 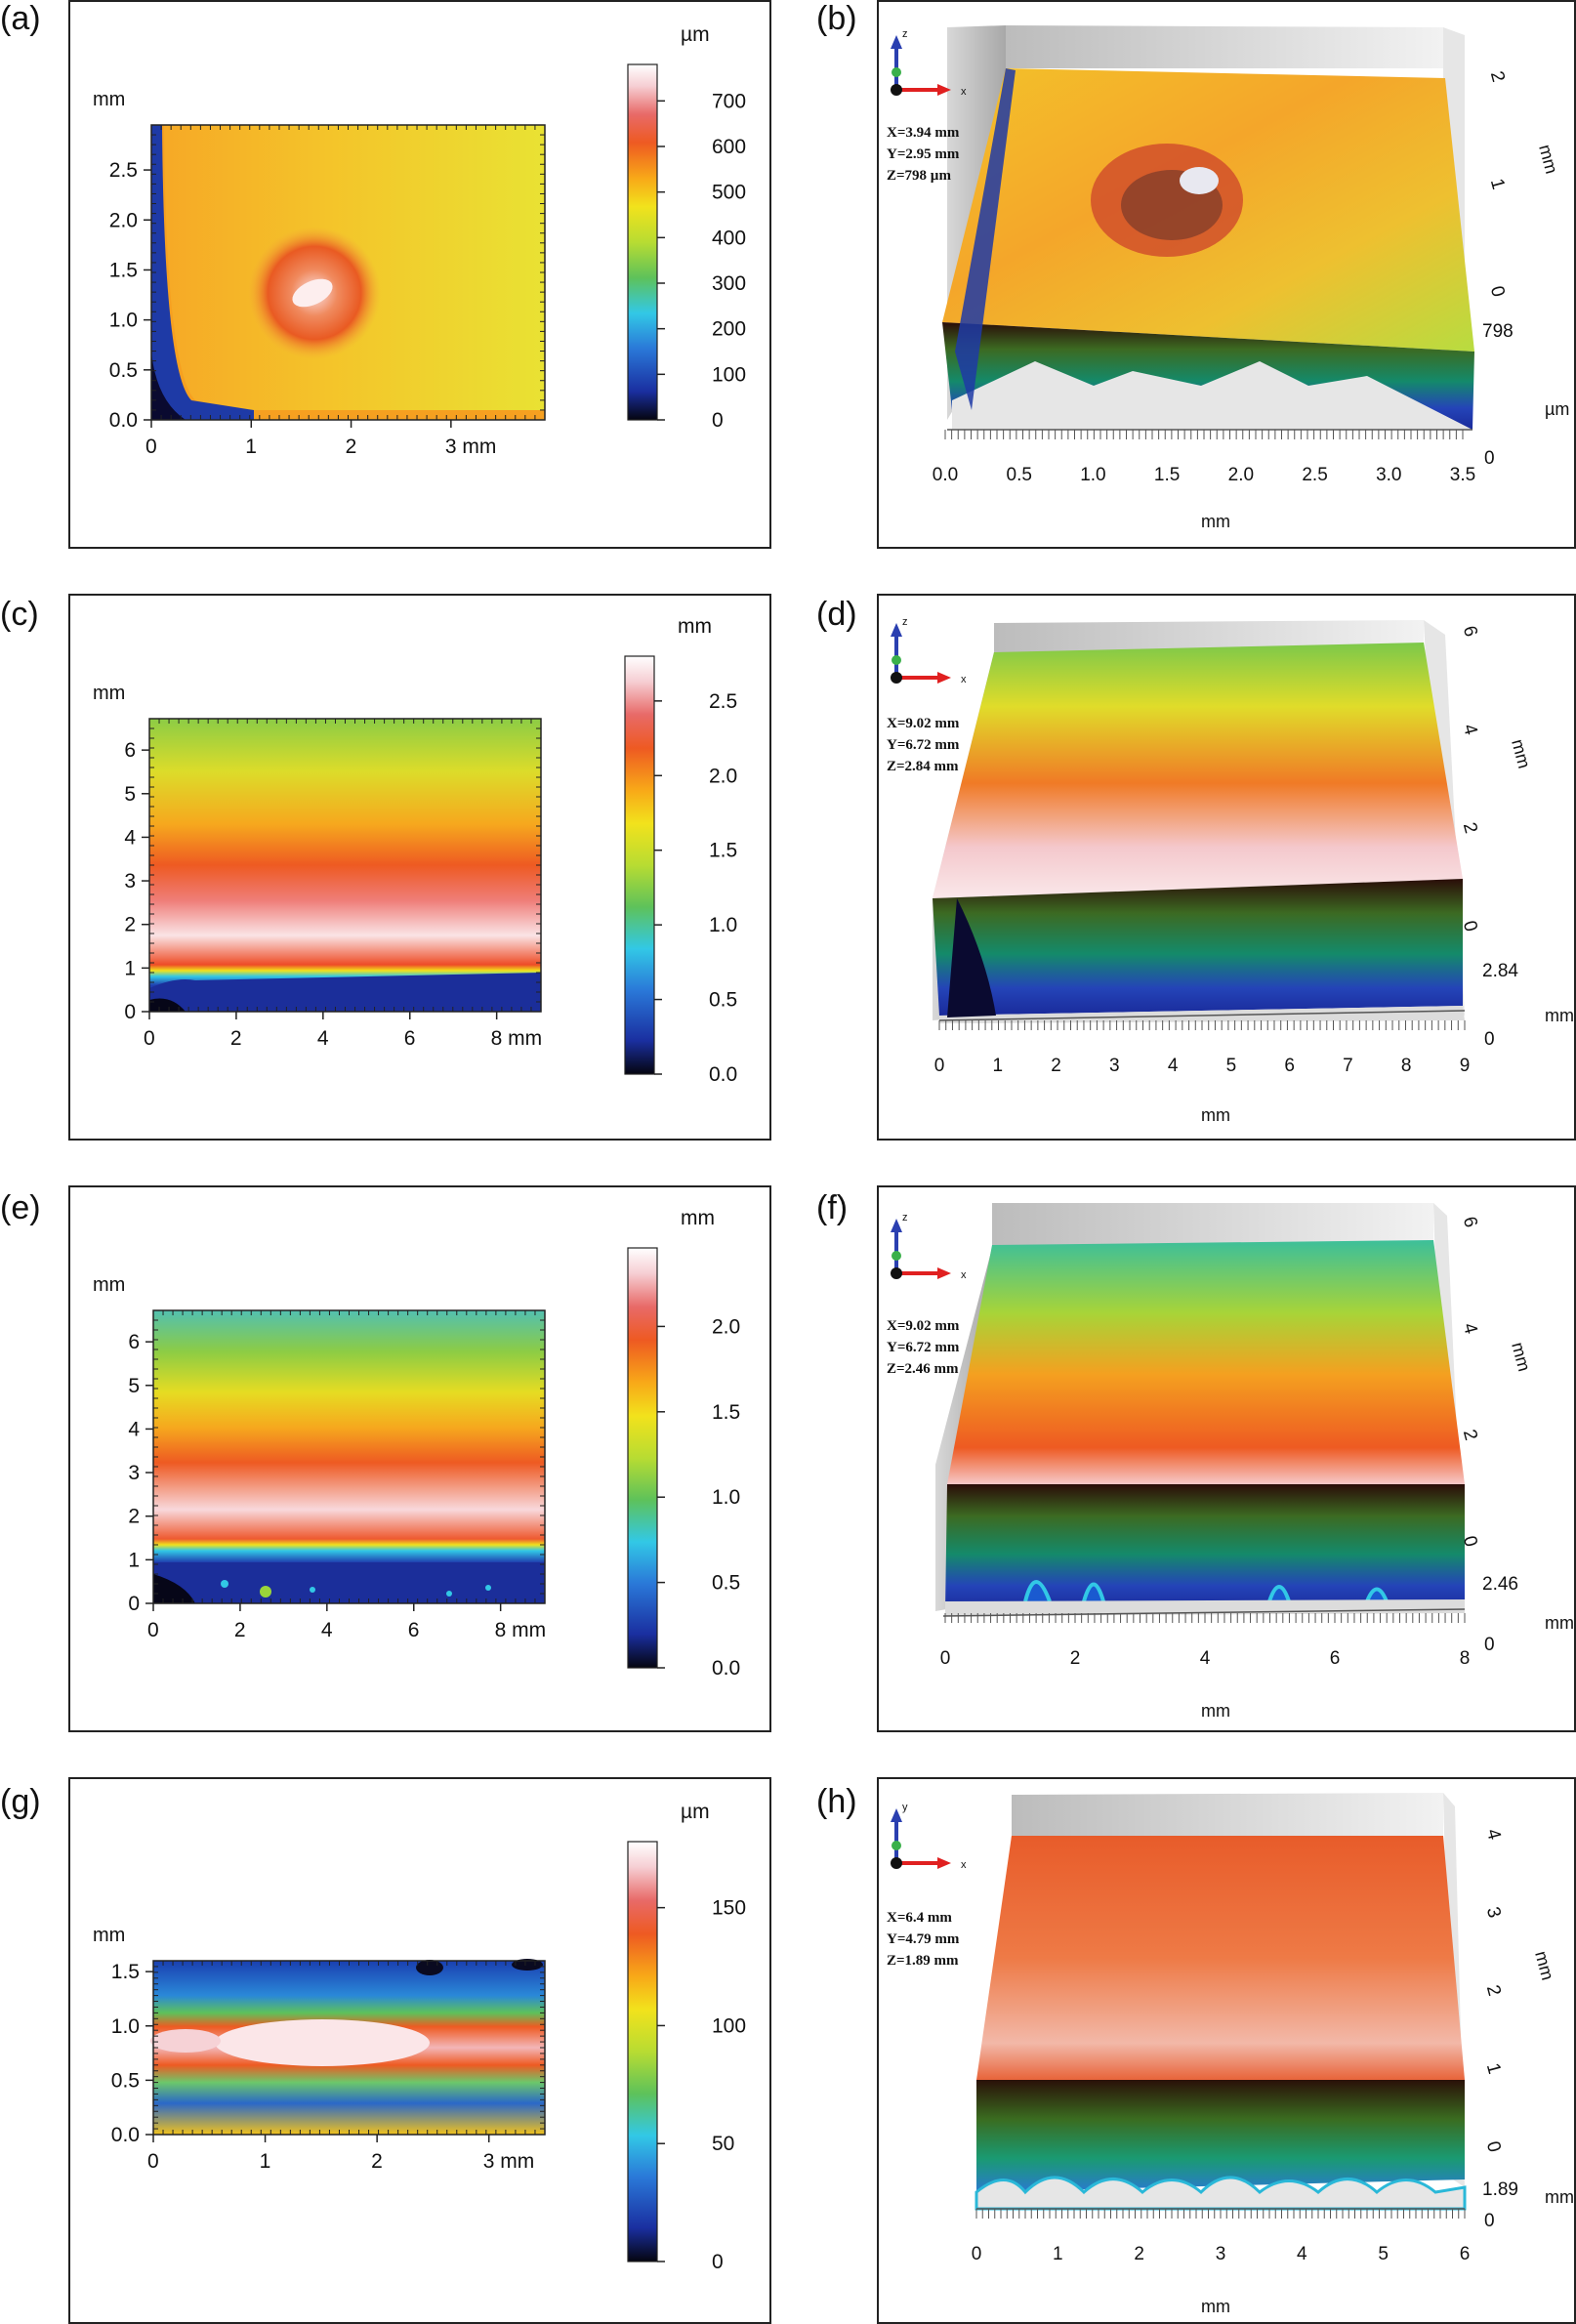 I want to click on x-axis-label-b: mm, so click(x=1215, y=521).